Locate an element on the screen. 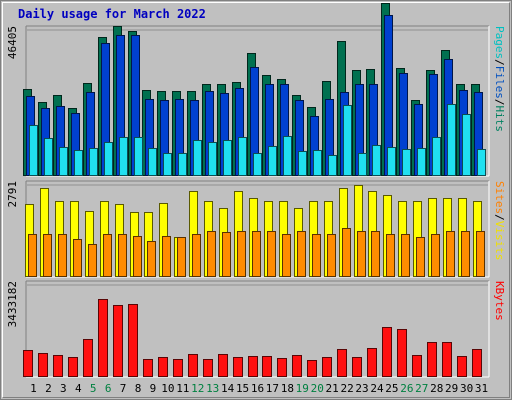 This screenshot has height=400, width=512. x-tick-label: 11 is located at coordinates (182, 388).